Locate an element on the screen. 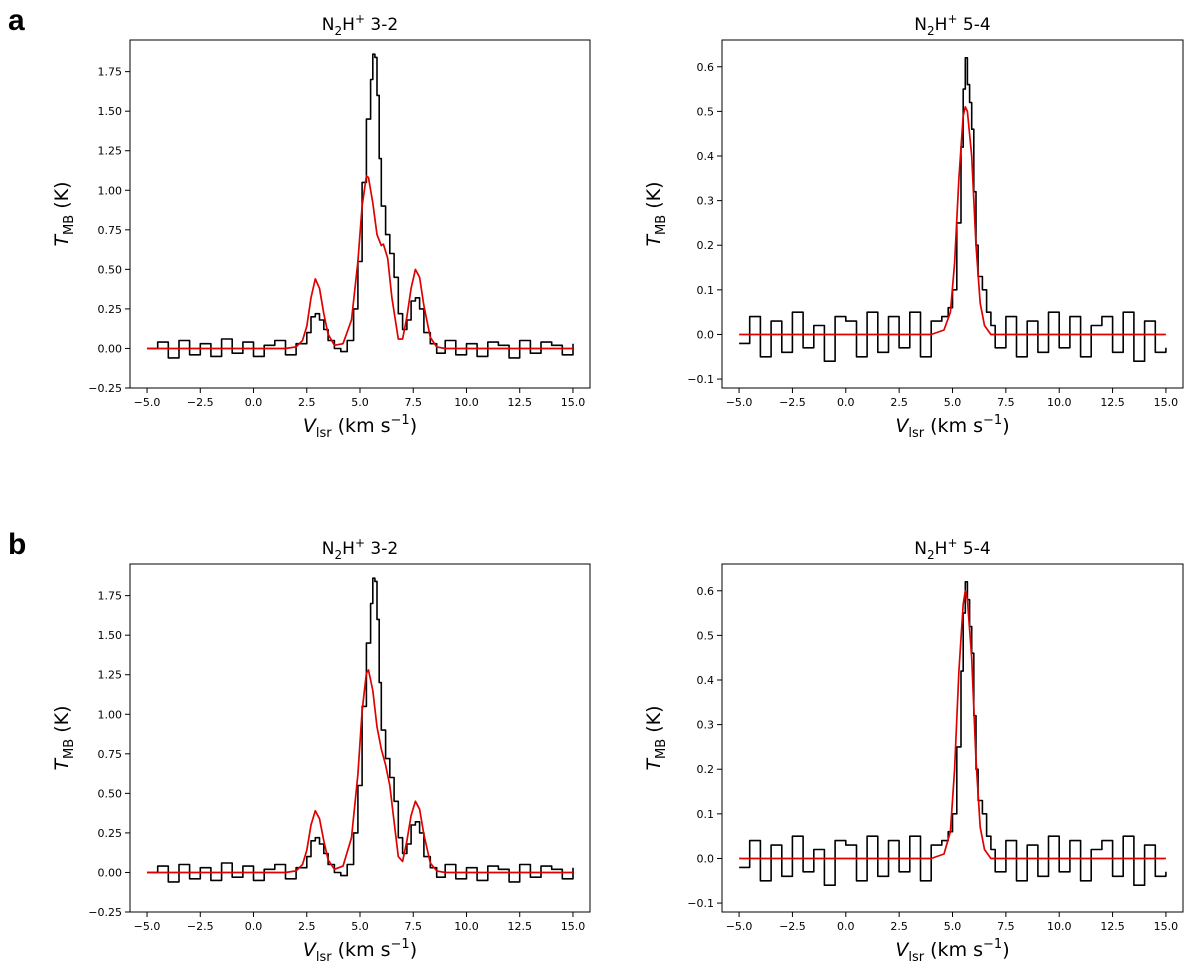 Image resolution: width=1200 pixels, height=976 pixels. panel-letter-b: b is located at coordinates (17, 544).